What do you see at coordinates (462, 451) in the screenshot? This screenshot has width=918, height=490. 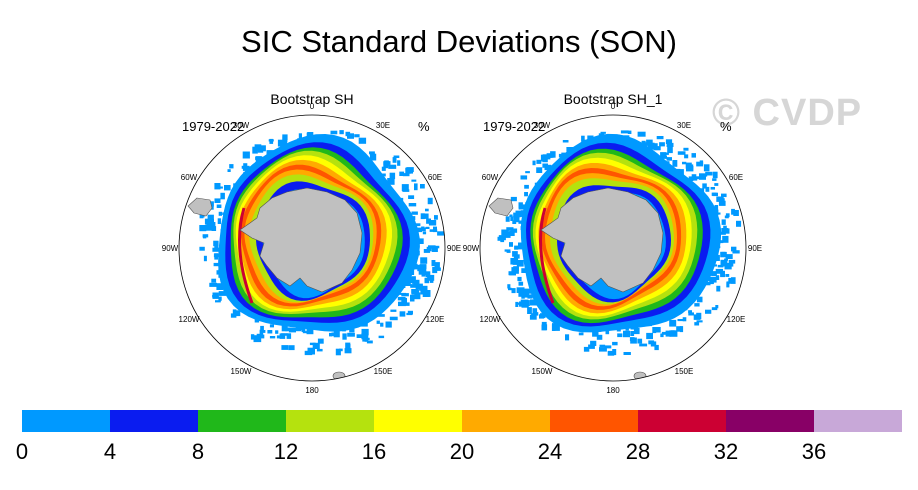 I see `colorbar-tick-label: 20` at bounding box center [462, 451].